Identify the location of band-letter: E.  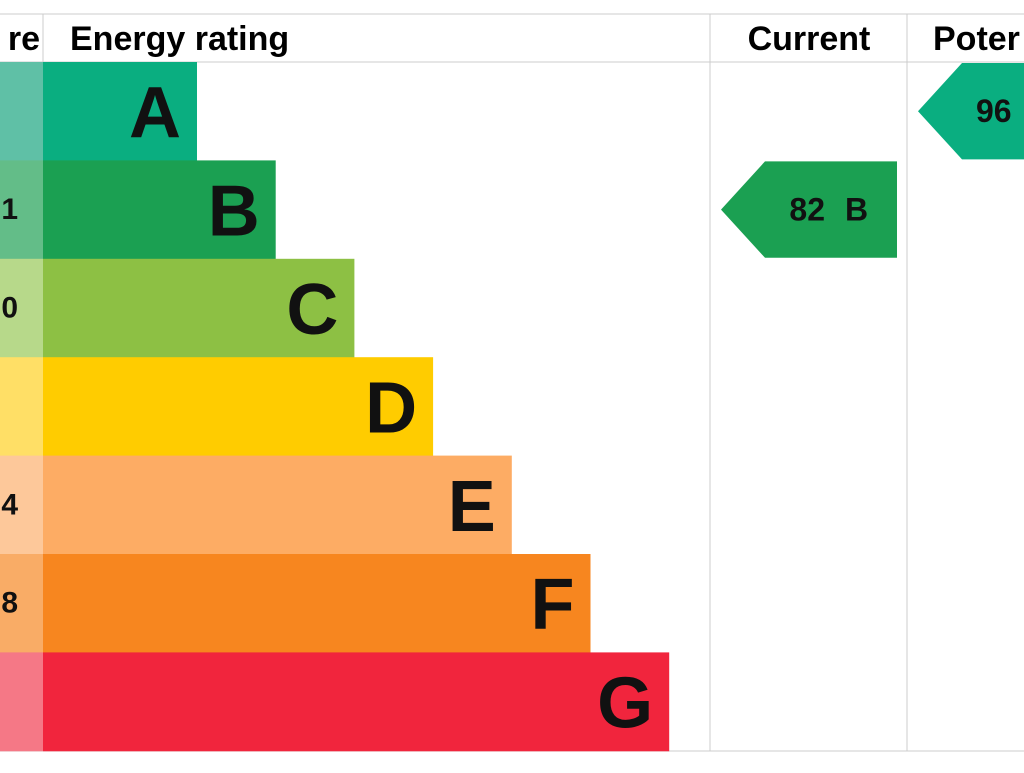
(472, 507).